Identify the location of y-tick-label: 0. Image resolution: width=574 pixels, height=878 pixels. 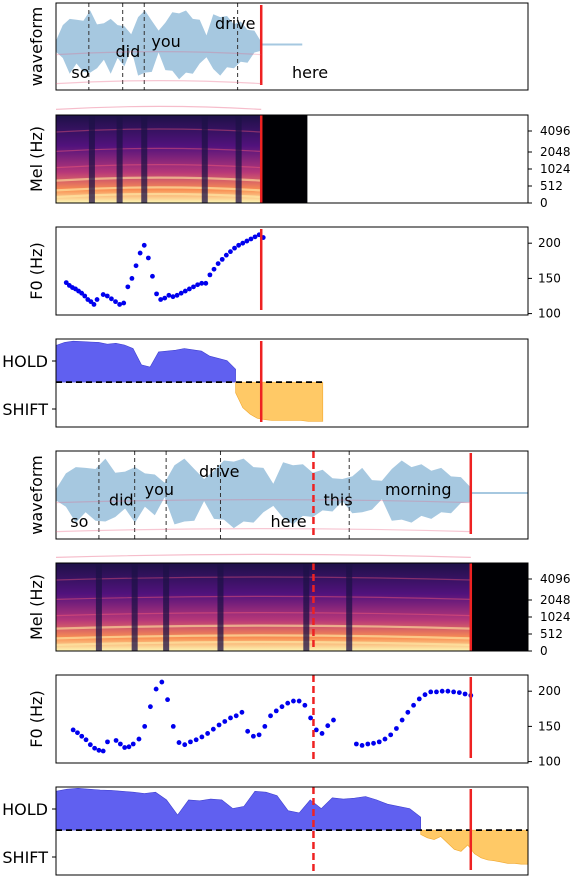
(544, 203).